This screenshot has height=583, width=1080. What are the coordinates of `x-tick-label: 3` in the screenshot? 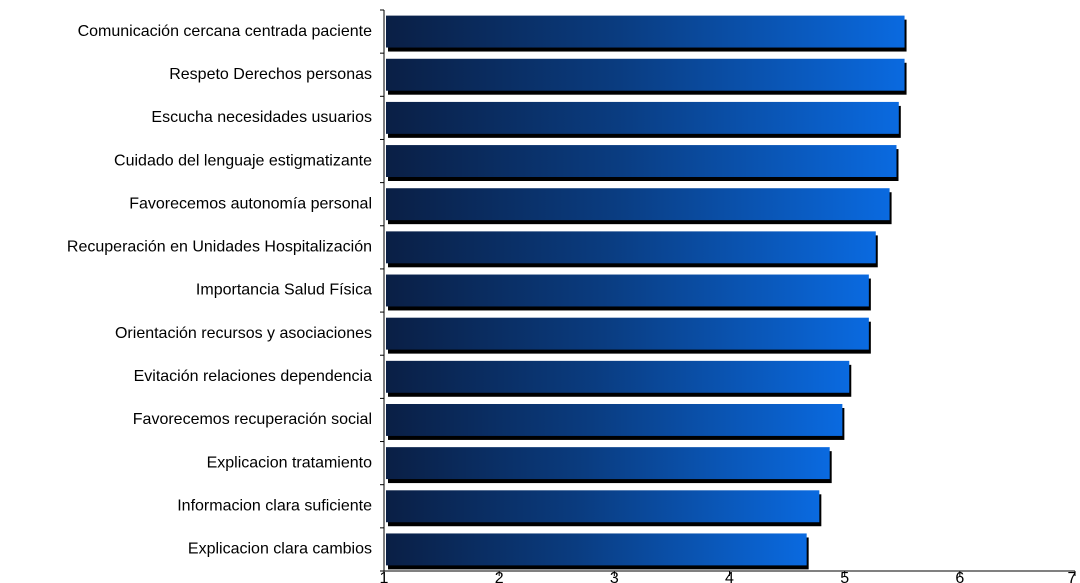 It's located at (614, 576).